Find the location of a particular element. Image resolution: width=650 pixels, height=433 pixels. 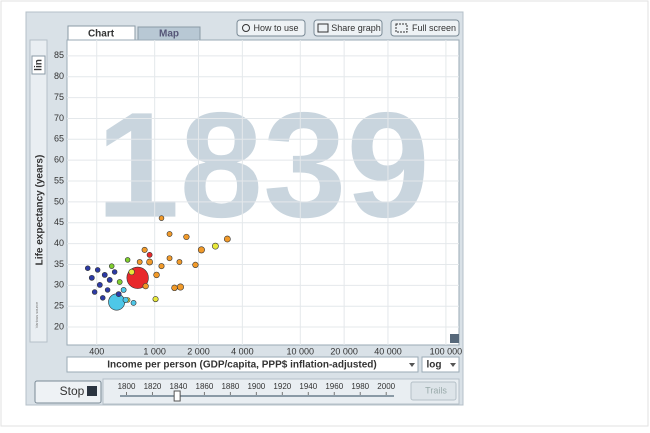

button-label: How to use is located at coordinates (275, 28).